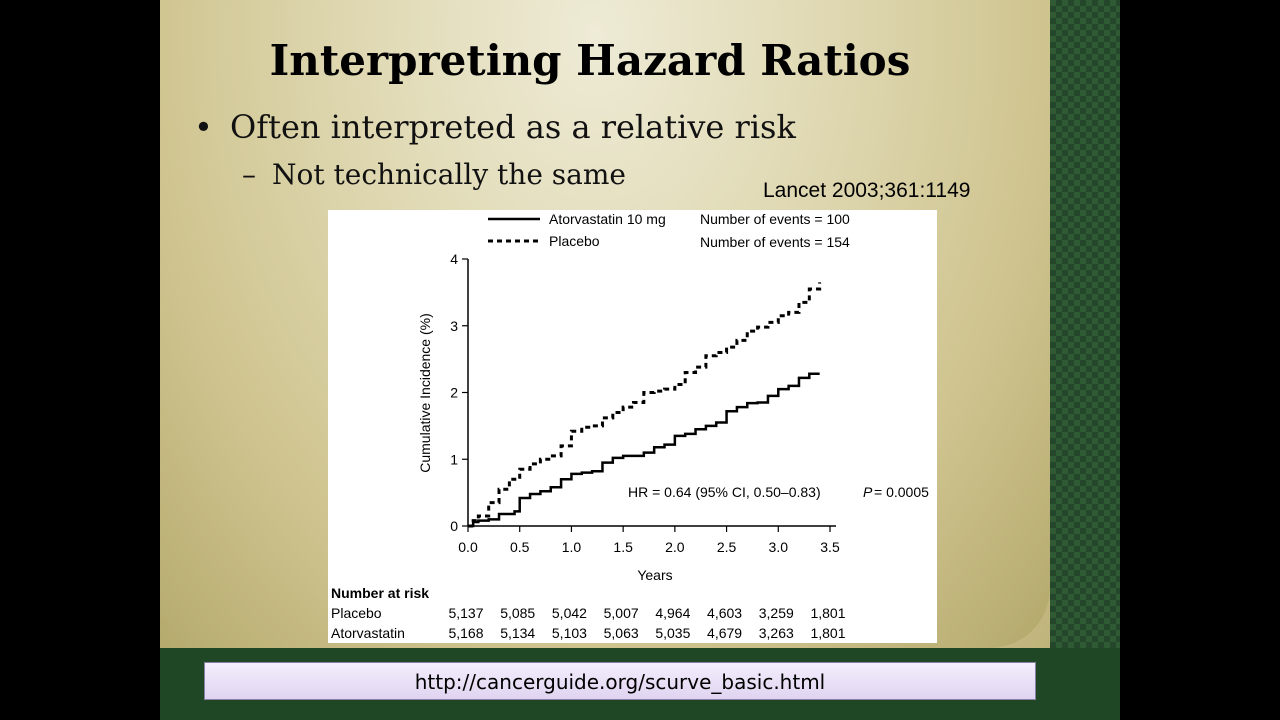 This screenshot has width=1280, height=720. Describe the element at coordinates (465, 633) in the screenshot. I see `risk-table-cell: 5,168` at that location.